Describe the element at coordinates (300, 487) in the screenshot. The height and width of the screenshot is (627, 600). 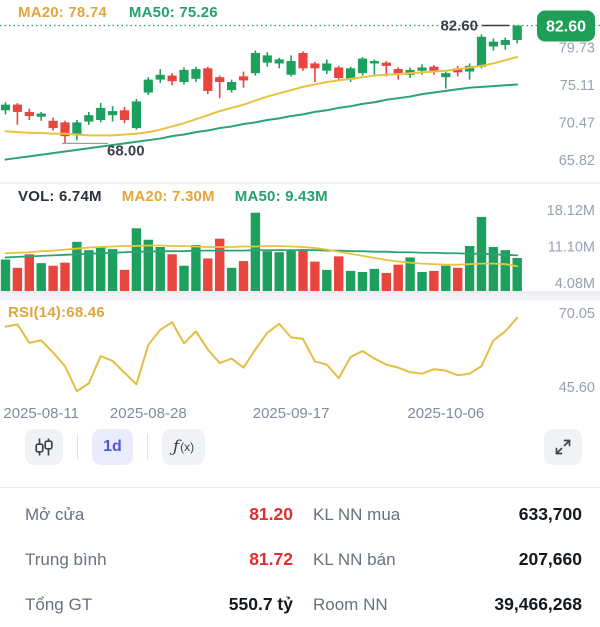
I see `section-divider` at that location.